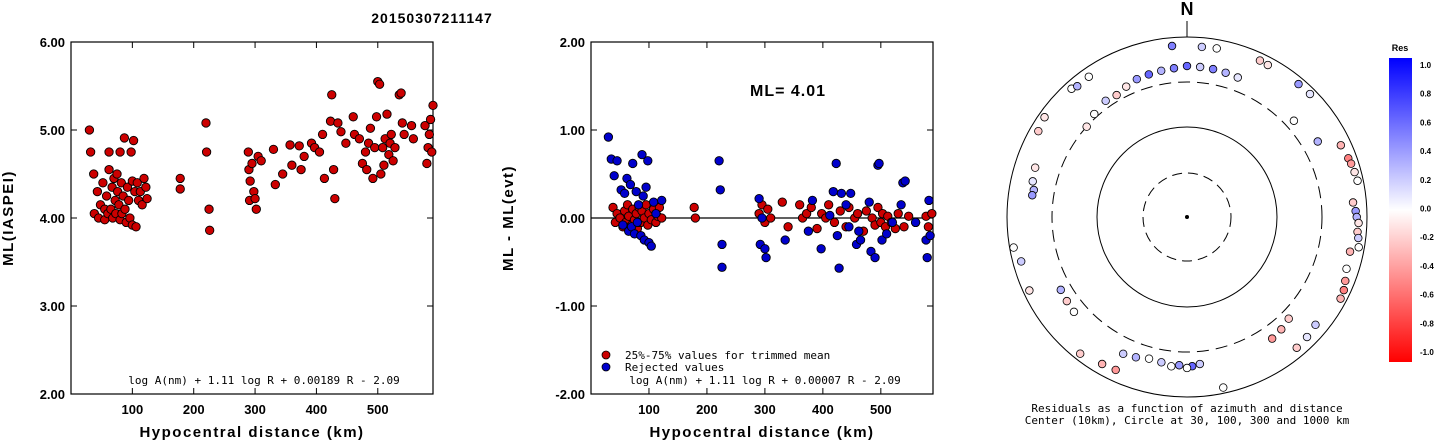 The image size is (1437, 441). I want to click on plot2-xtick-label: 500, so click(881, 409).